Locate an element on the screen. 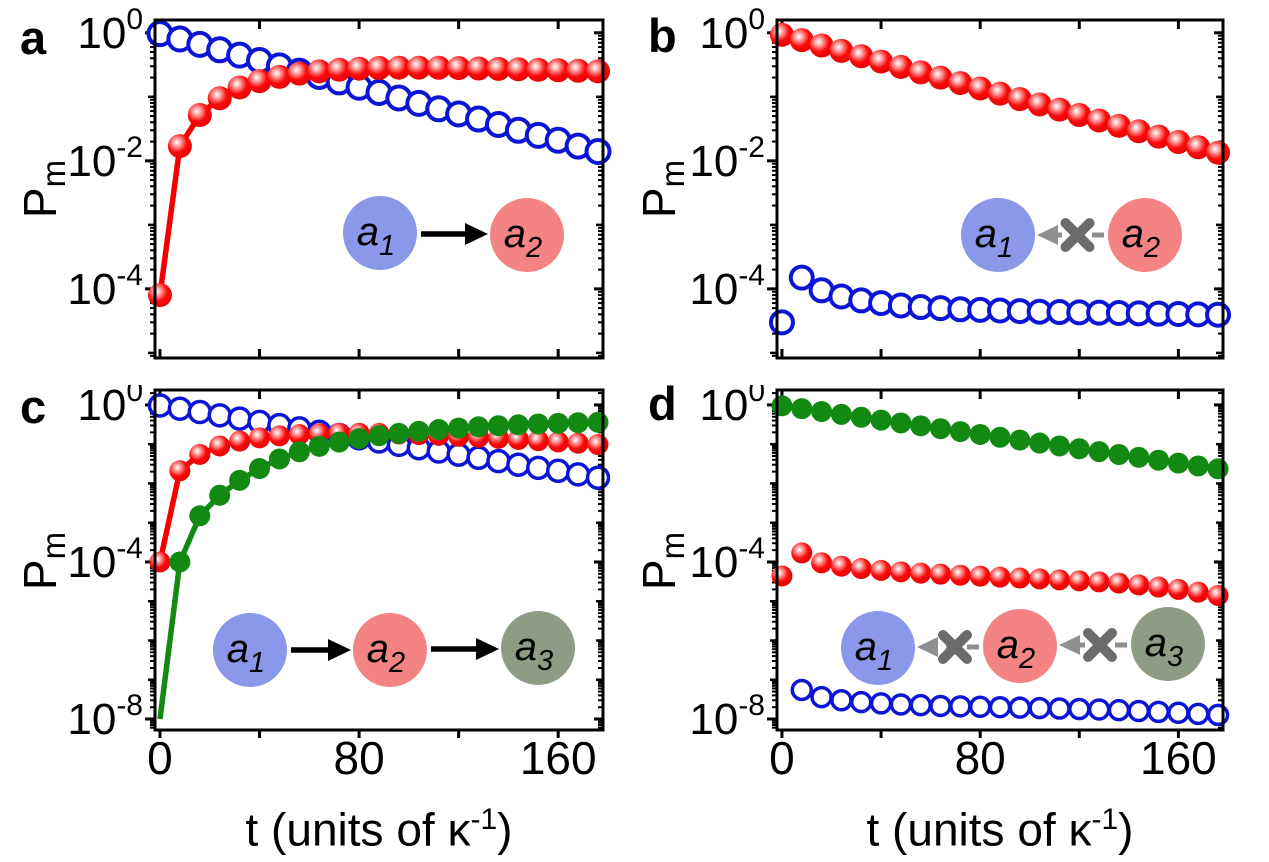 The height and width of the screenshot is (862, 1269). x-axis-title-d: t (units of κ-1) is located at coordinates (1000, 830).